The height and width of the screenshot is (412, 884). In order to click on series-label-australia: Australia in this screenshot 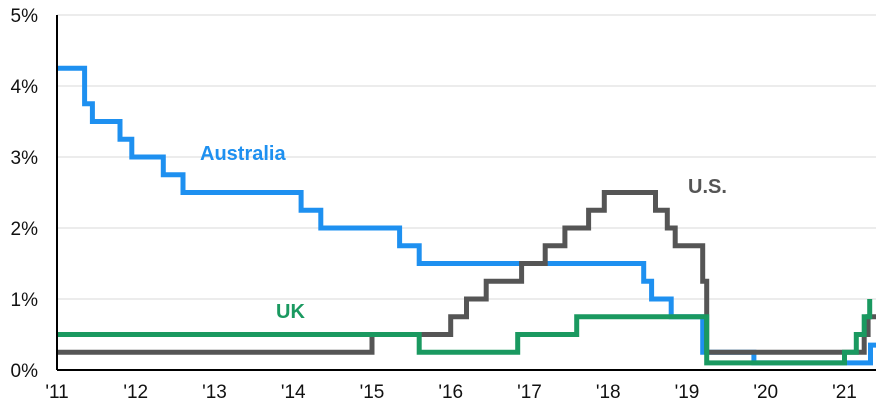, I will do `click(243, 154)`.